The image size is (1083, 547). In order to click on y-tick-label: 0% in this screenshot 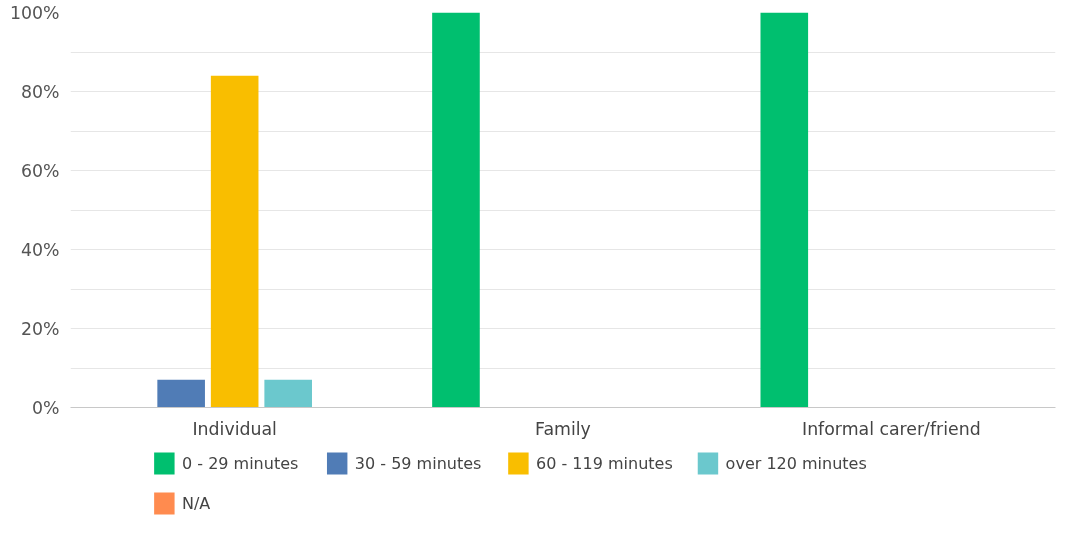, I will do `click(46, 407)`.